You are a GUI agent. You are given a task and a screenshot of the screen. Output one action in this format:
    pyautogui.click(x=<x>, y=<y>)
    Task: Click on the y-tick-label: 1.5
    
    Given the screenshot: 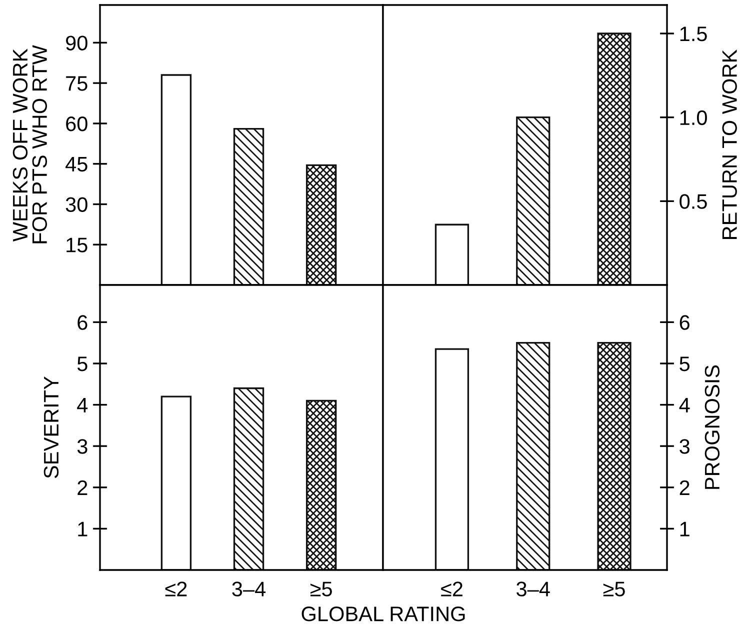 What is the action you would take?
    pyautogui.click(x=693, y=34)
    